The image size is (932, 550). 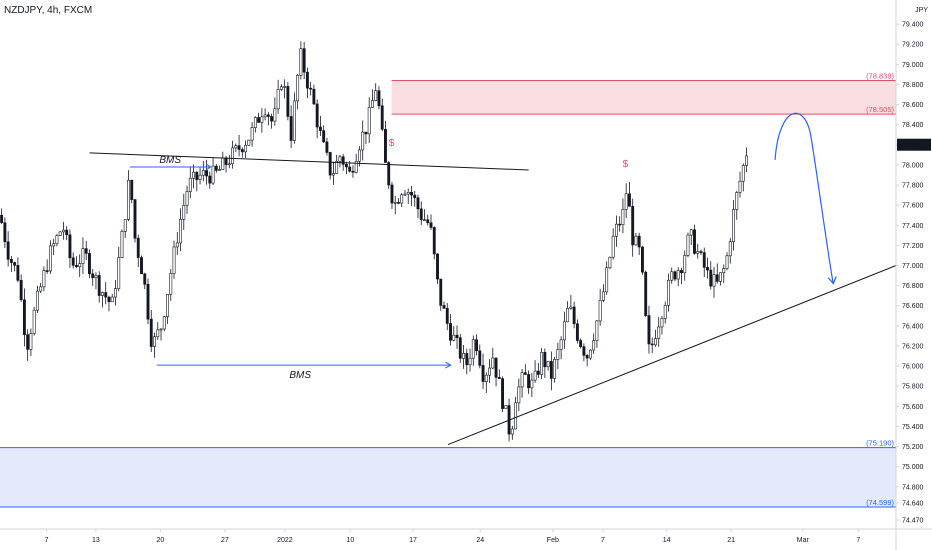 What do you see at coordinates (803, 540) in the screenshot?
I see `time-tick-label: Mar` at bounding box center [803, 540].